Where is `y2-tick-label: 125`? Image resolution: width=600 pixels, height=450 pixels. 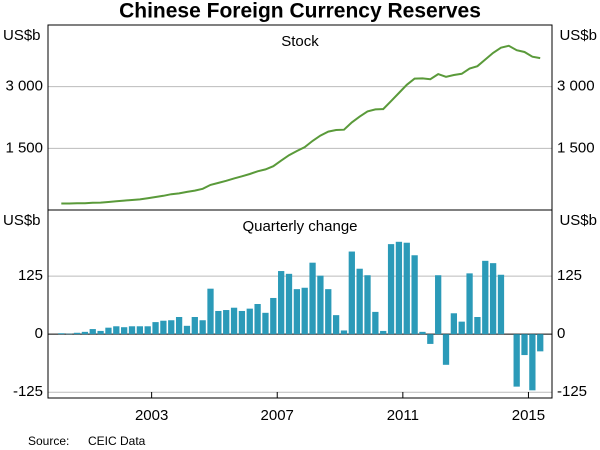
y2-tick-label: 125 is located at coordinates (569, 275).